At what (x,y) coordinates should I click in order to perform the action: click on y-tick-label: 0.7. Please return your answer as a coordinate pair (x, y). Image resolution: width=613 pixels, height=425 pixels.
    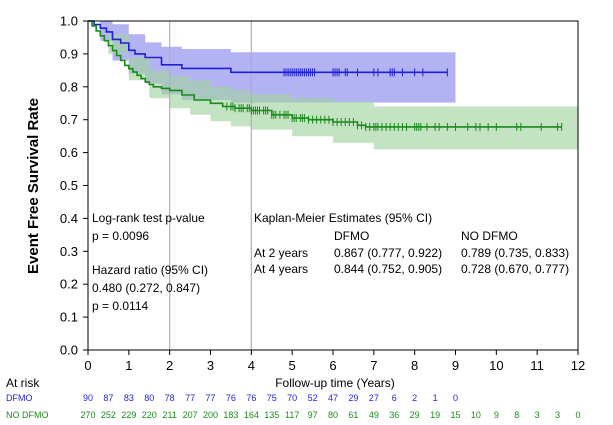
    Looking at the image, I should click on (69, 119).